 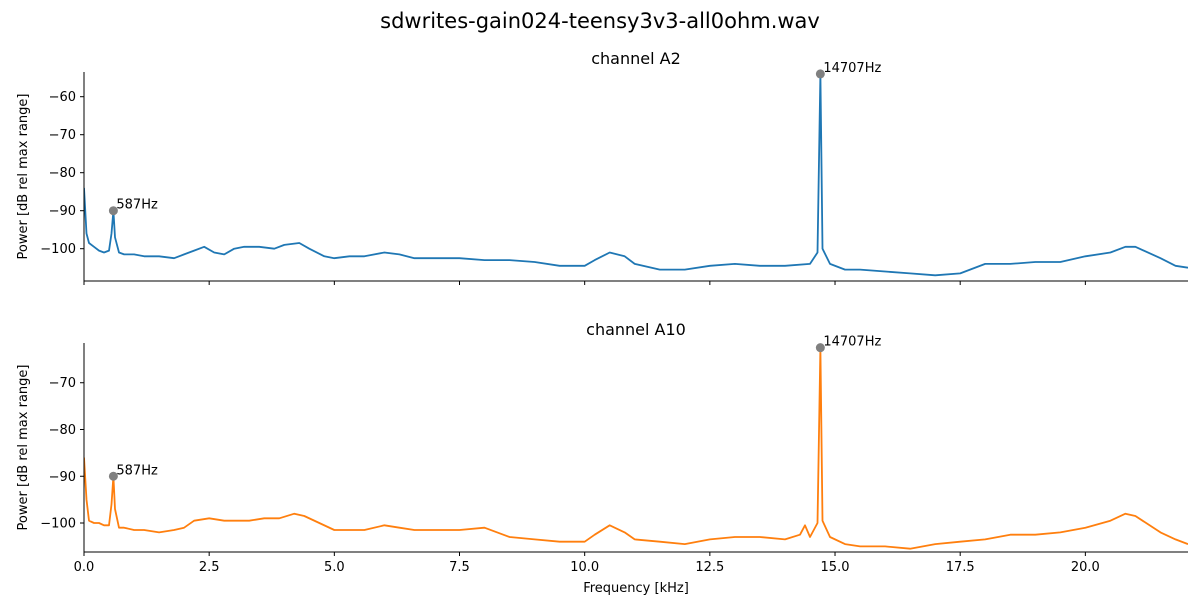 What do you see at coordinates (636, 329) in the screenshot?
I see `subplot-title: channel A10` at bounding box center [636, 329].